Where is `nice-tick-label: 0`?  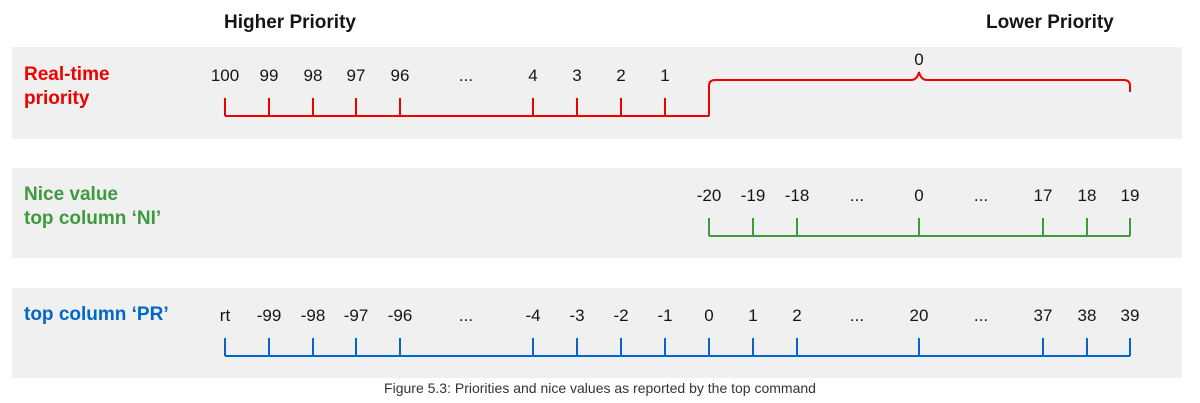
nice-tick-label: 0 is located at coordinates (919, 195).